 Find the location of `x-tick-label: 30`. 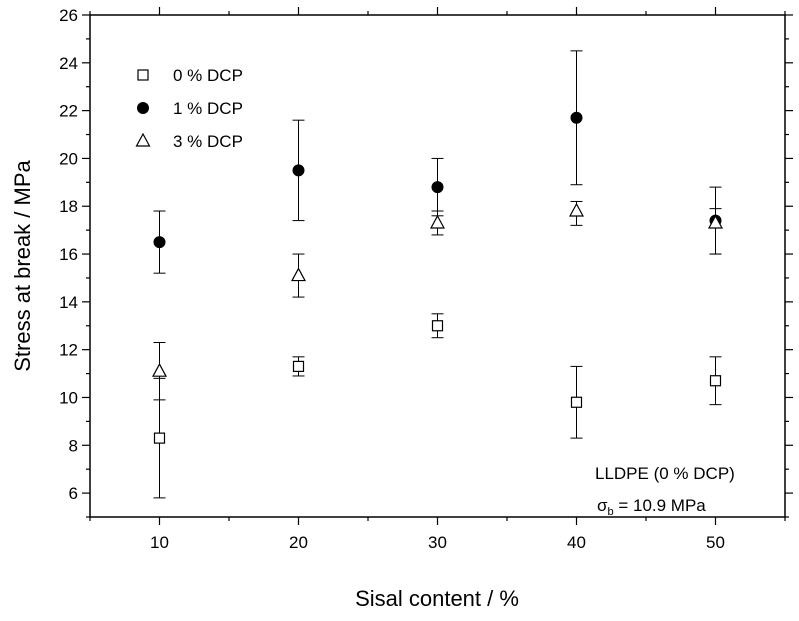

x-tick-label: 30 is located at coordinates (437, 542).